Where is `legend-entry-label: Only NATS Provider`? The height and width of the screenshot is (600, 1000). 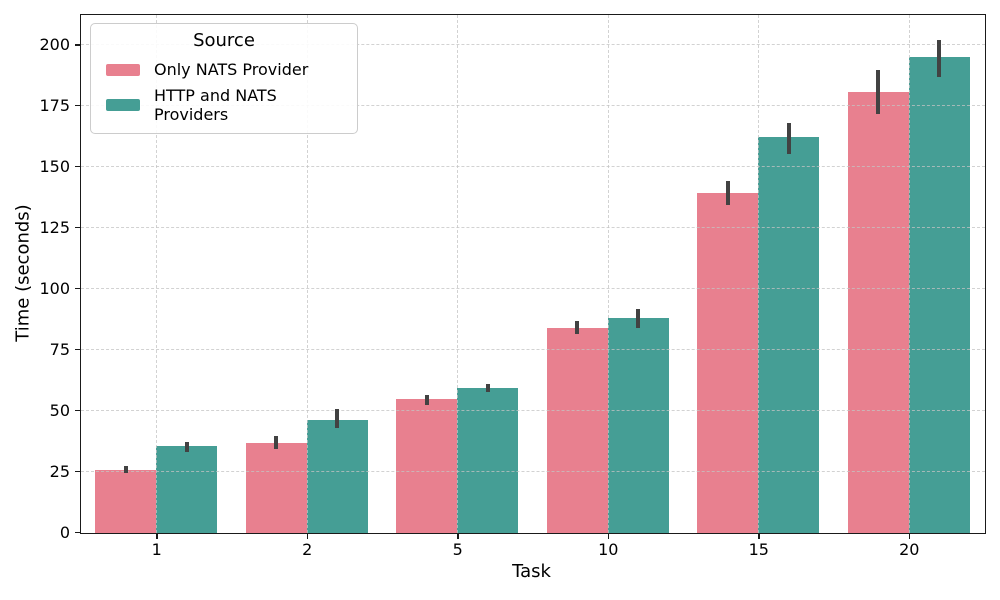 legend-entry-label: Only NATS Provider is located at coordinates (231, 69).